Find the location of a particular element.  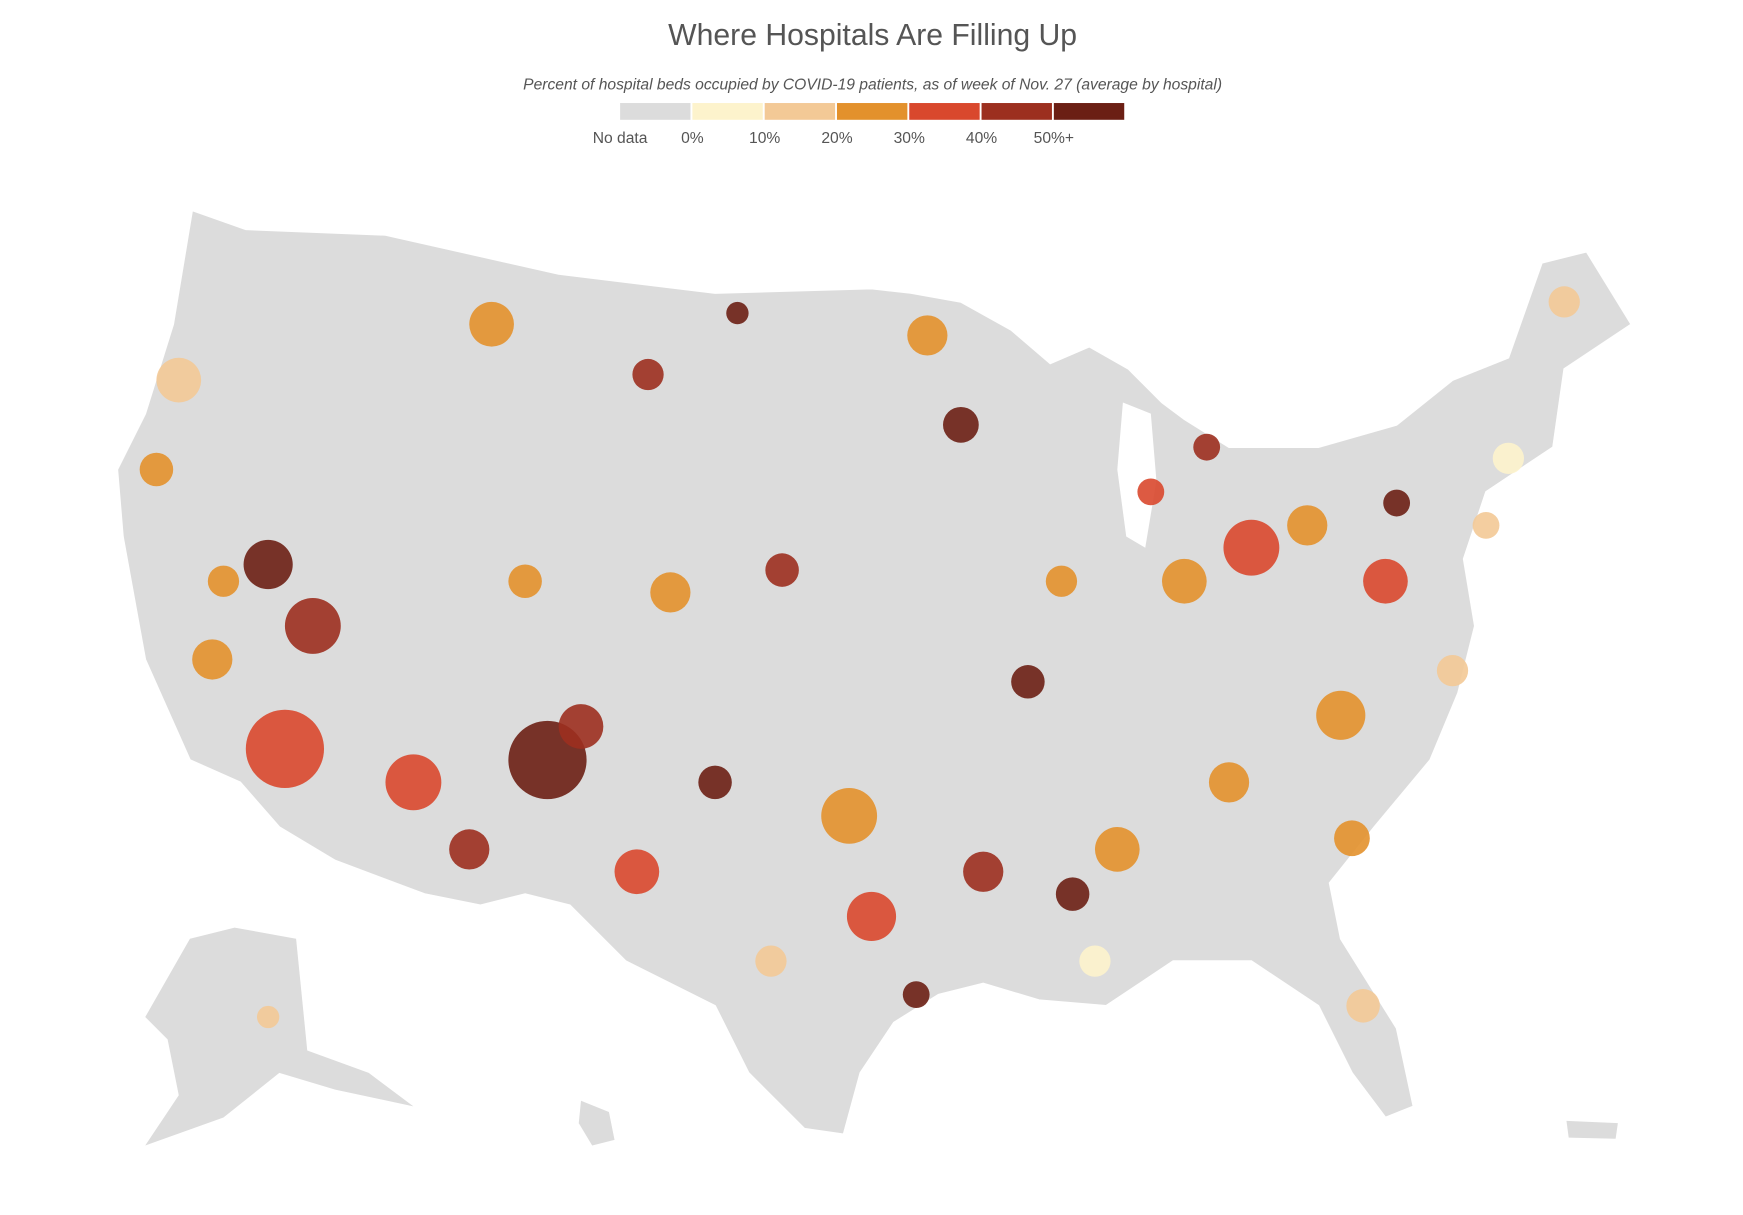

legend-label: 40% is located at coordinates (981, 138).